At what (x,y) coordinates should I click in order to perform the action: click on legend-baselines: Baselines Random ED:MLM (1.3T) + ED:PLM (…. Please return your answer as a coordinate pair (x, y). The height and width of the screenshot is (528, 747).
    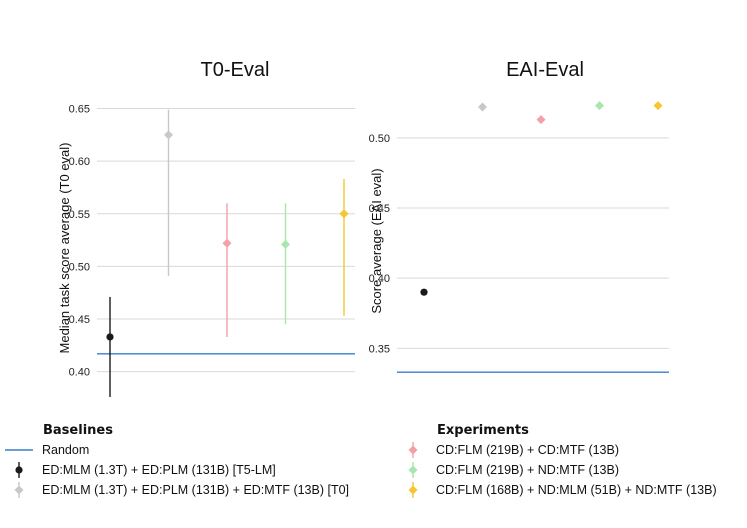
    Looking at the image, I should click on (176, 461).